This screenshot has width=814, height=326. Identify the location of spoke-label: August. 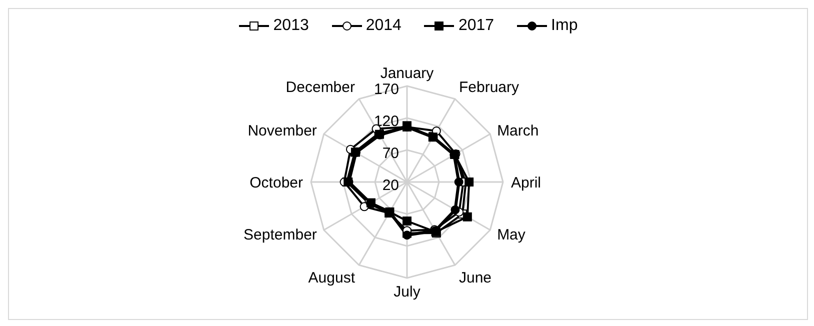
(332, 278).